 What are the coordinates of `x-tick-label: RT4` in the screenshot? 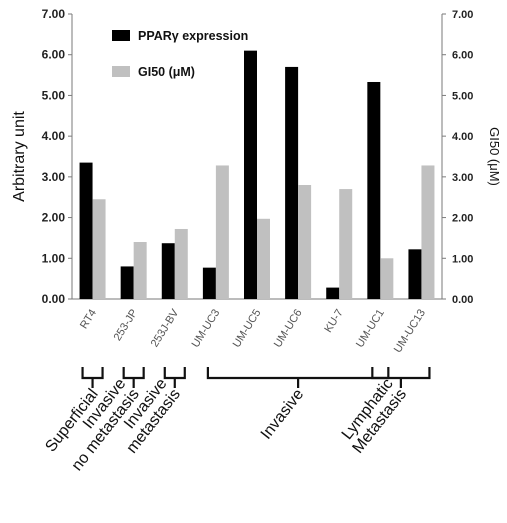 It's located at (88, 319).